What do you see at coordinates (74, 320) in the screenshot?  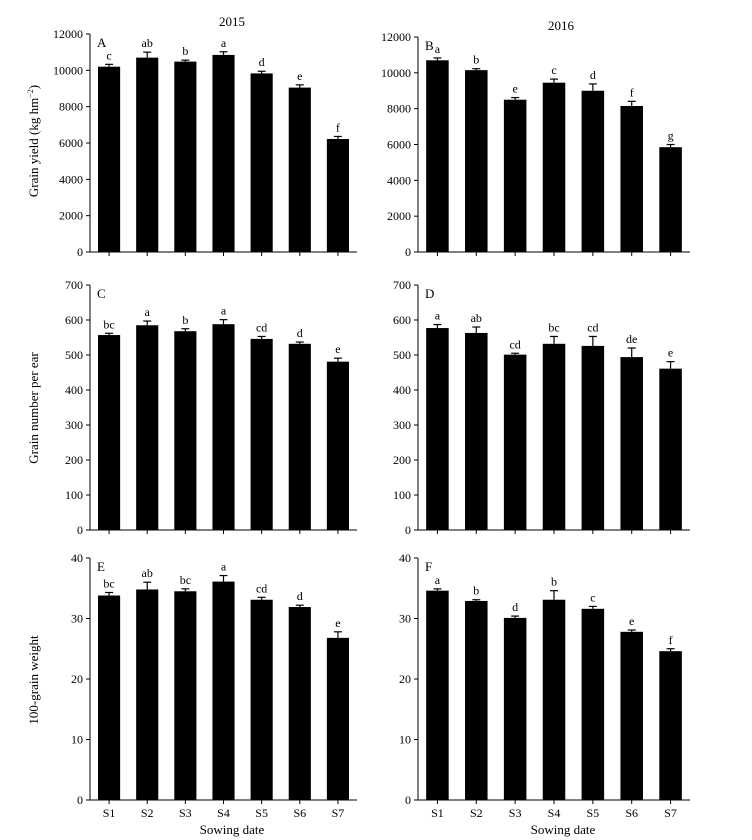 I see `y-tick-label: 600` at bounding box center [74, 320].